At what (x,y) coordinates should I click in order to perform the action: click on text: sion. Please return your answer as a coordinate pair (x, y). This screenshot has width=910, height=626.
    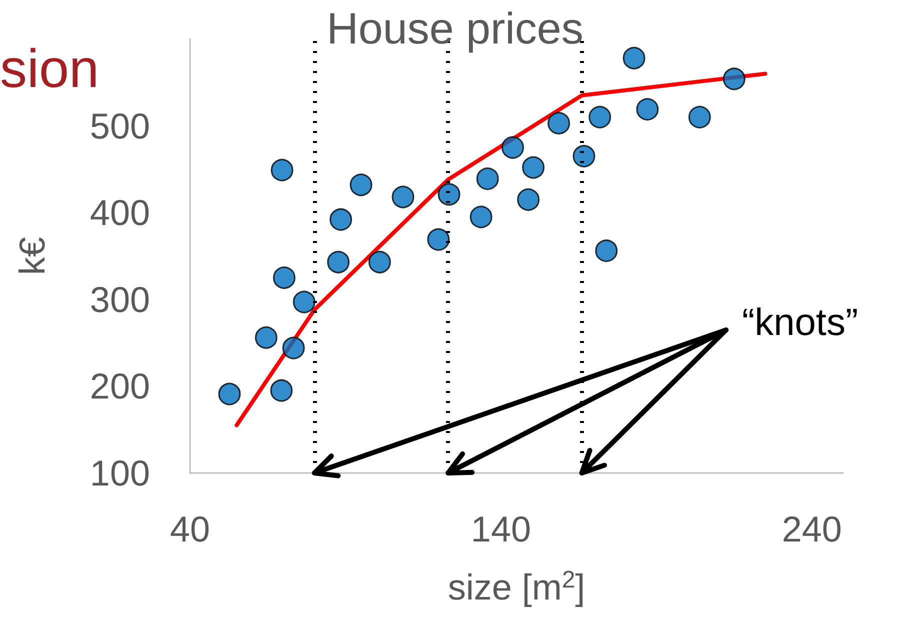
    Looking at the image, I should click on (50, 69).